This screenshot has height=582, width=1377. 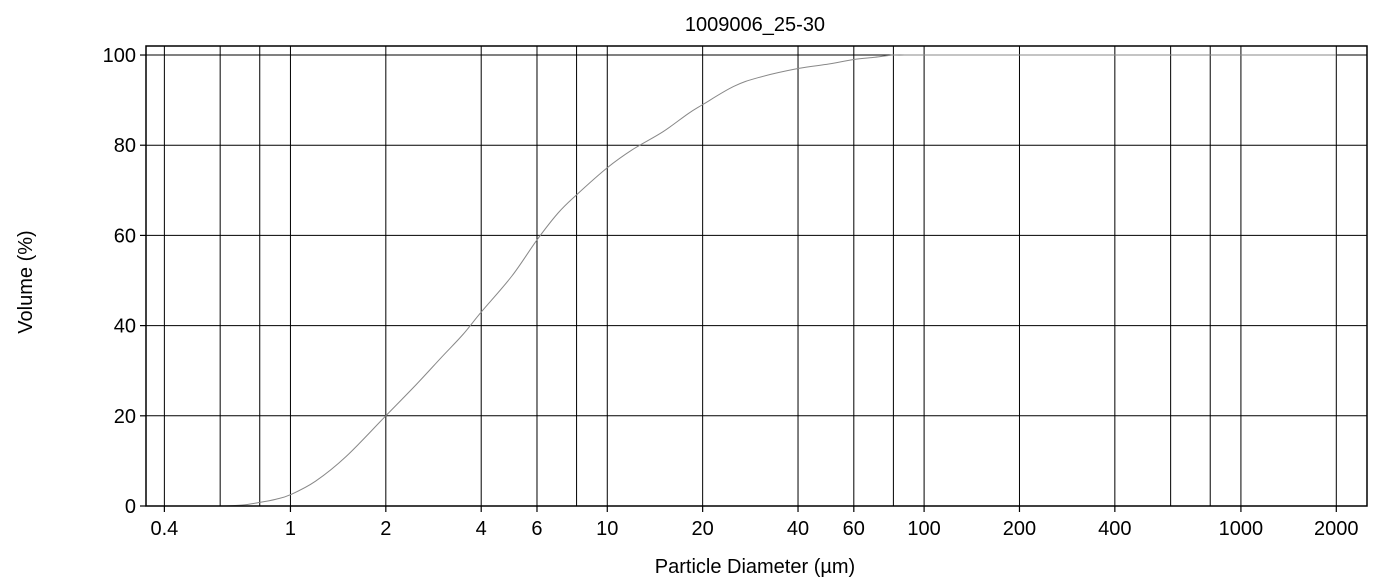 What do you see at coordinates (125, 417) in the screenshot?
I see `y-tick-label: 20` at bounding box center [125, 417].